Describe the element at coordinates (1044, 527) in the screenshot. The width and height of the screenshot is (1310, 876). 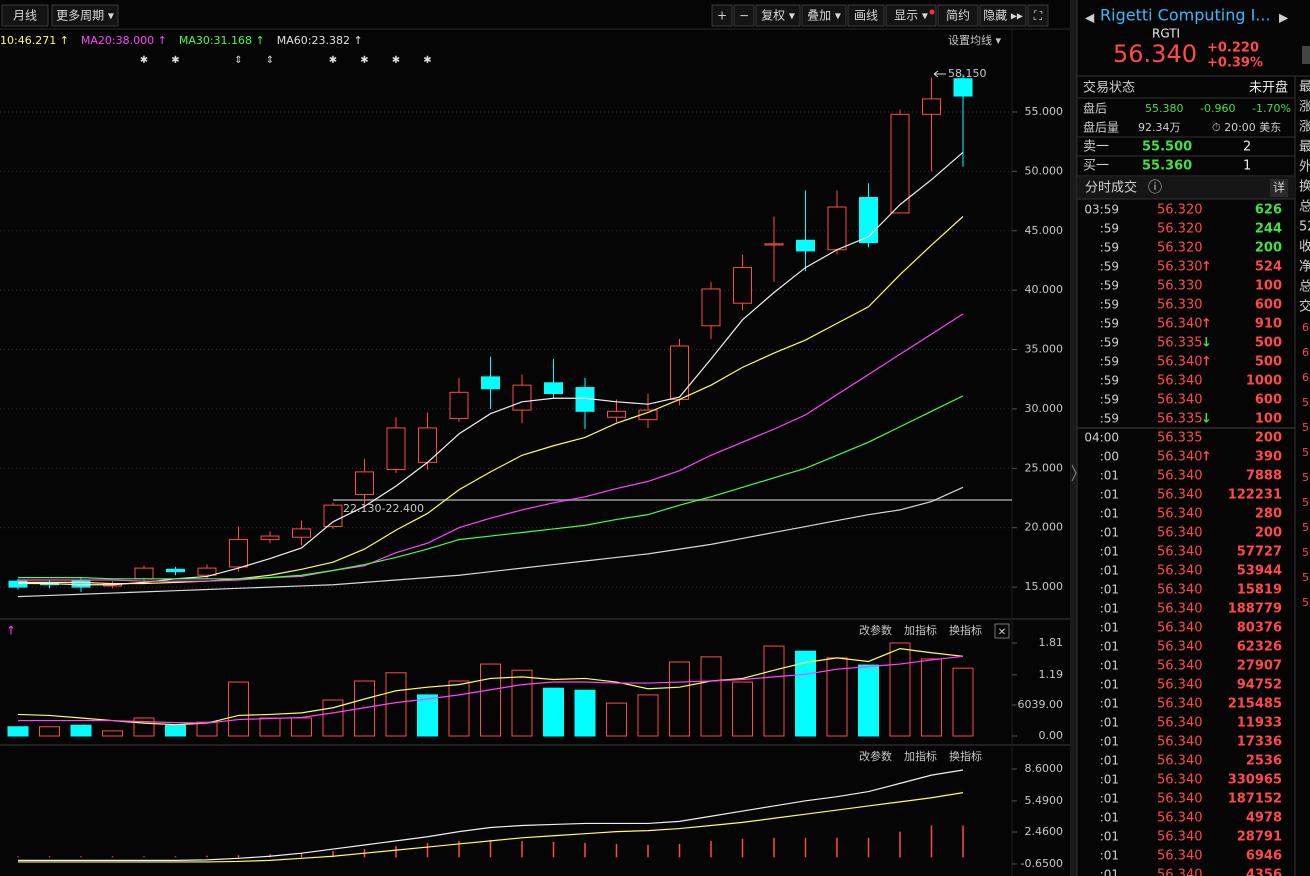
I see `y-tick-label: 20.000` at that location.